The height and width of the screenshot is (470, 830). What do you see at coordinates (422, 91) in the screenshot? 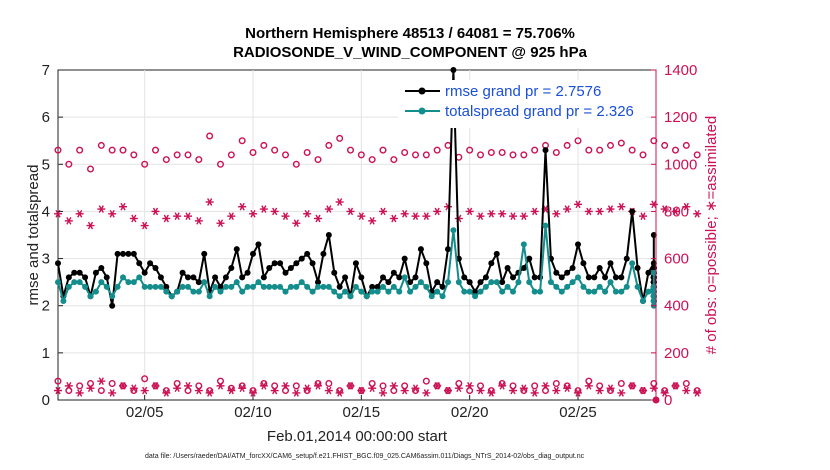
I see `legend-rmse-marker` at bounding box center [422, 91].